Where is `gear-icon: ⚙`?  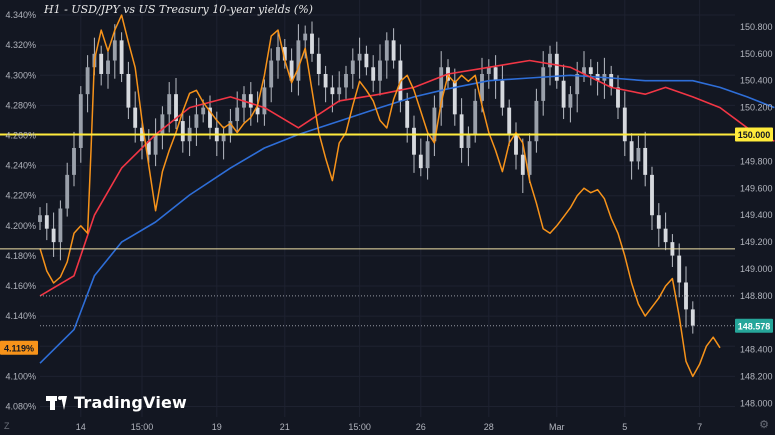 gear-icon: ⚙ is located at coordinates (764, 425).